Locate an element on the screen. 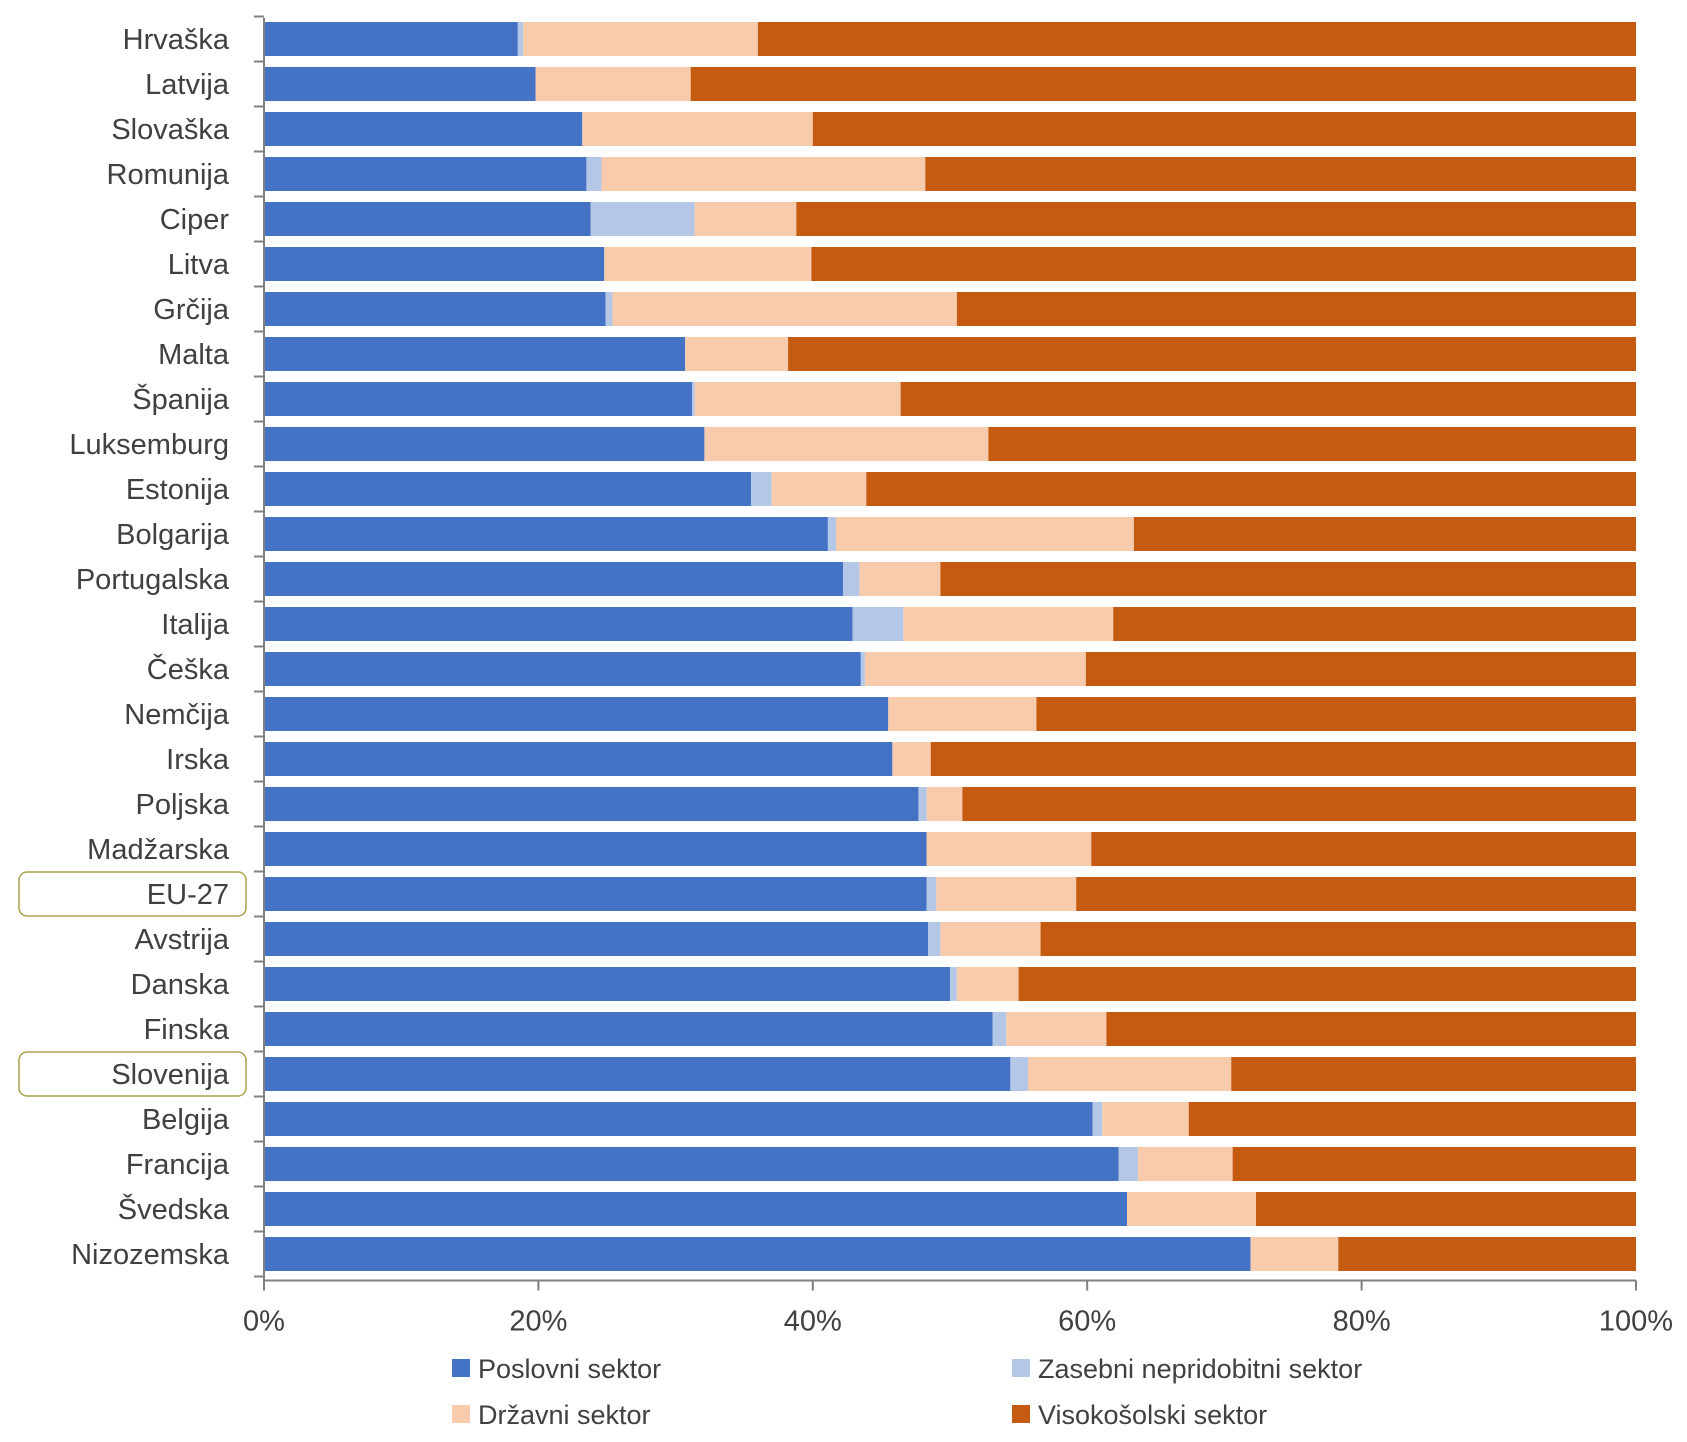 The height and width of the screenshot is (1442, 1687). bar-madzarska-poslovni-sektor is located at coordinates (595, 849).